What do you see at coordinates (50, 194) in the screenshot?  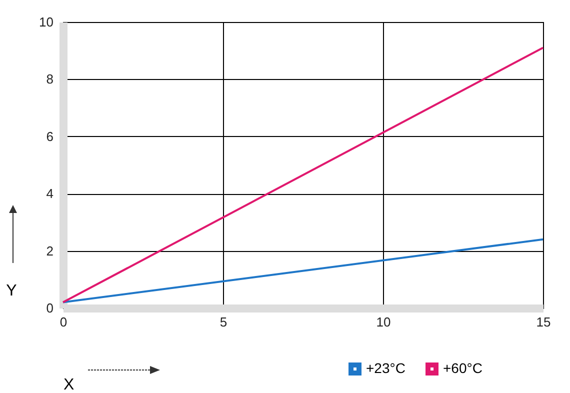 I see `y-tick-label: 4` at bounding box center [50, 194].